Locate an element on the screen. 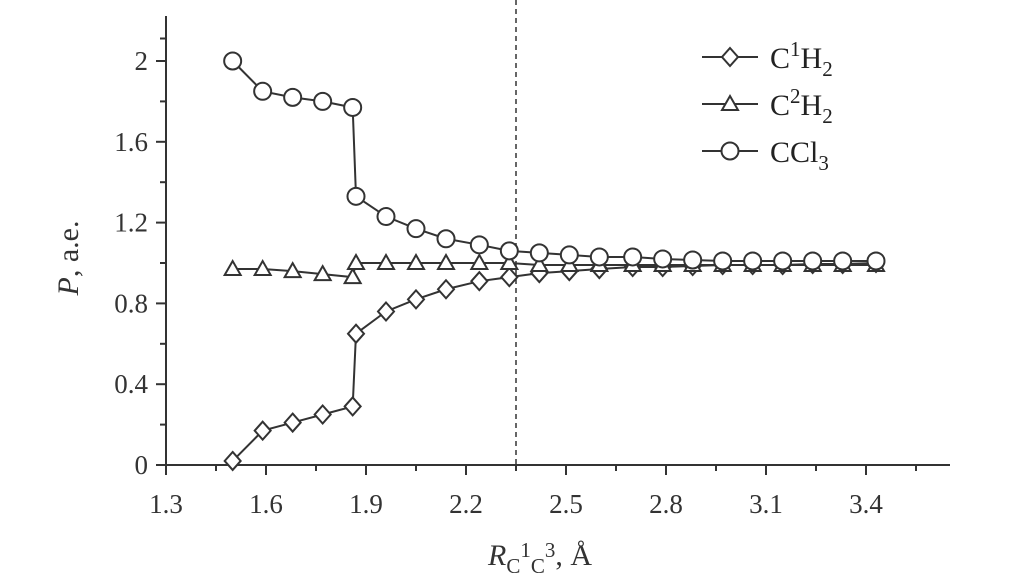  y-axis-label-unit: , a.e. is located at coordinates (68, 249).